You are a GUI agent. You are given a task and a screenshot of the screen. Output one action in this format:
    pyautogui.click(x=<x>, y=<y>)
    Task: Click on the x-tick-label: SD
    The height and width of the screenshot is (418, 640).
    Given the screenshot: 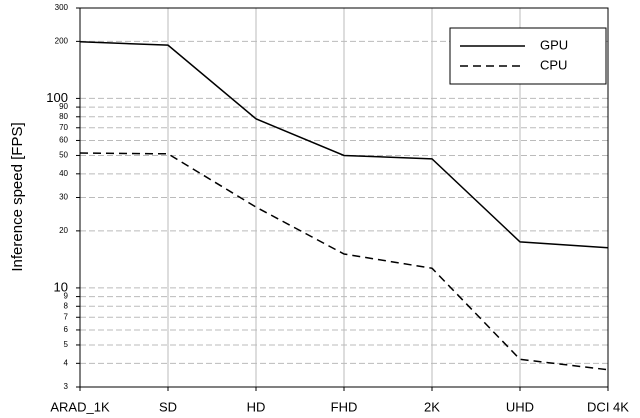 What is the action you would take?
    pyautogui.click(x=168, y=406)
    